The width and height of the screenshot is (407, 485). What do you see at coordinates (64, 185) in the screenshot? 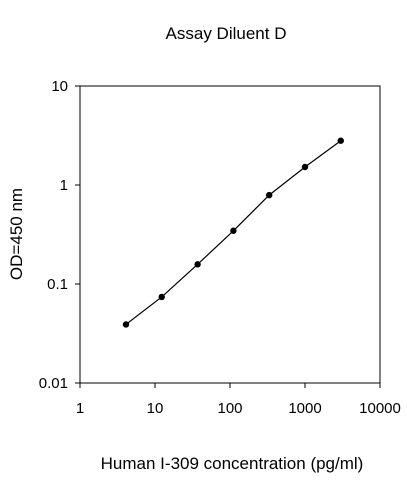
I see `y-tick-label: 1` at bounding box center [64, 185].